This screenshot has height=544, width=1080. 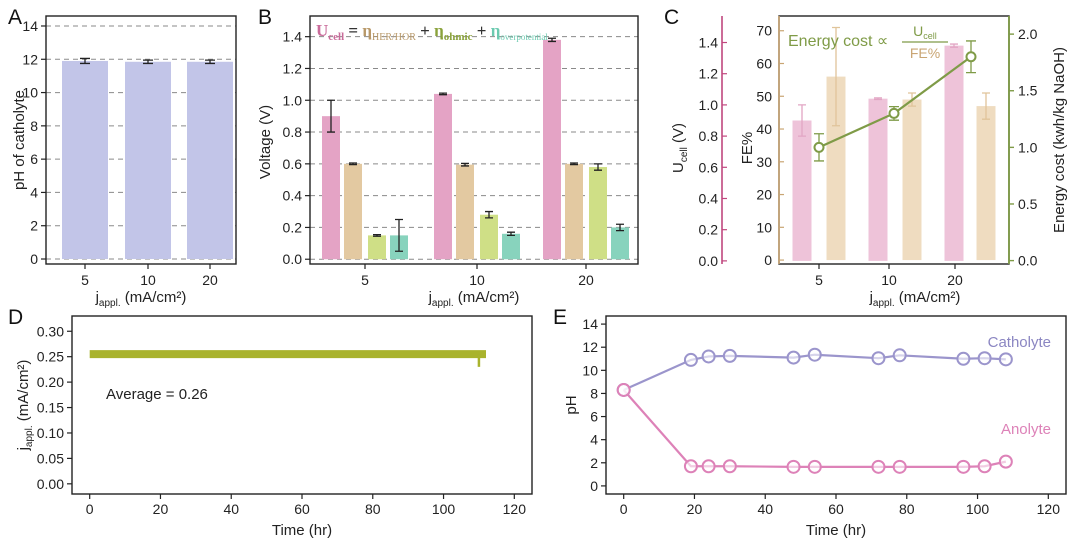 What do you see at coordinates (814, 428) in the screenshot?
I see `panel-e-line-anolyte` at bounding box center [814, 428].